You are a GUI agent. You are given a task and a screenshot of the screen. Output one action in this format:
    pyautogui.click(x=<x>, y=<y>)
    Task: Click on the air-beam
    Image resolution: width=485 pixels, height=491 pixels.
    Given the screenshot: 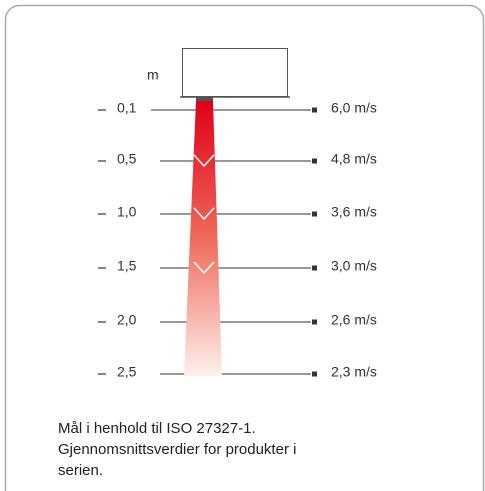 What is the action you would take?
    pyautogui.click(x=203, y=238)
    